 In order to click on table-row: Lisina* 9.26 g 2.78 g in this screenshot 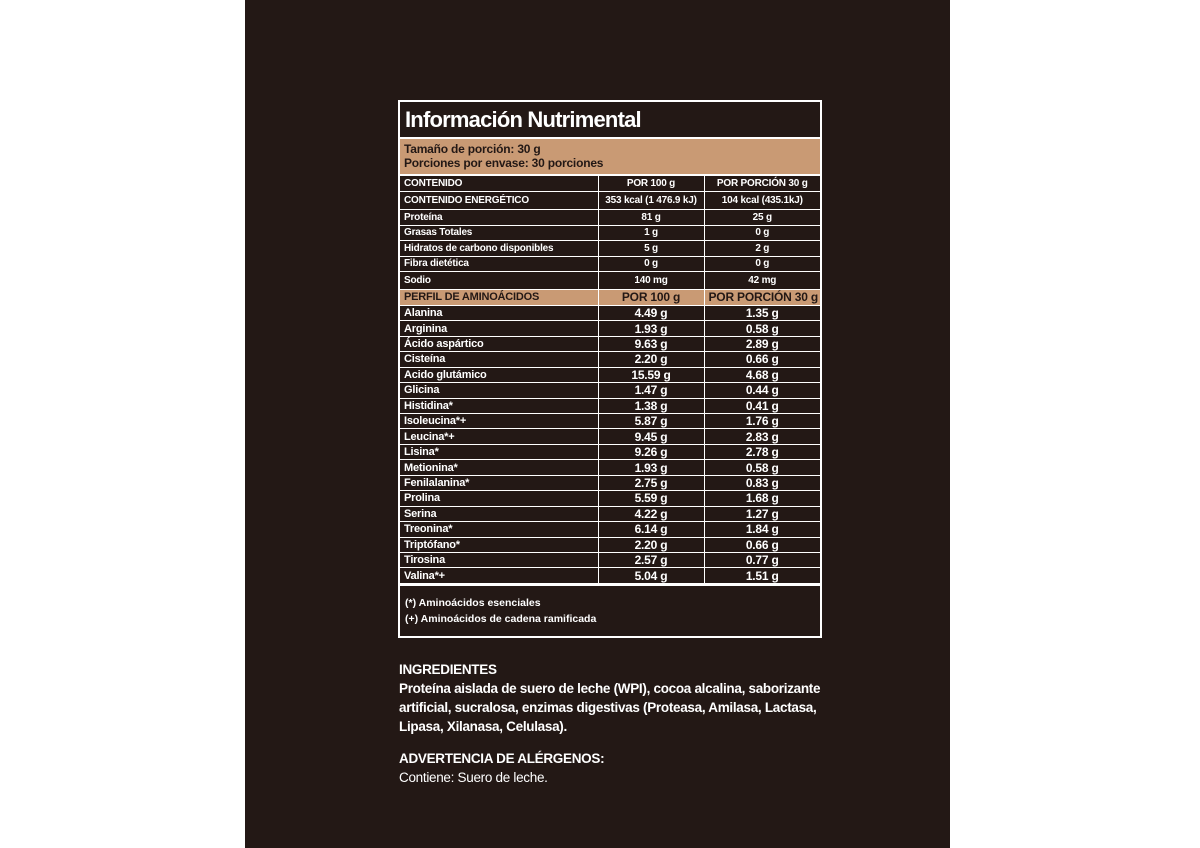, I will do `click(610, 452)`.